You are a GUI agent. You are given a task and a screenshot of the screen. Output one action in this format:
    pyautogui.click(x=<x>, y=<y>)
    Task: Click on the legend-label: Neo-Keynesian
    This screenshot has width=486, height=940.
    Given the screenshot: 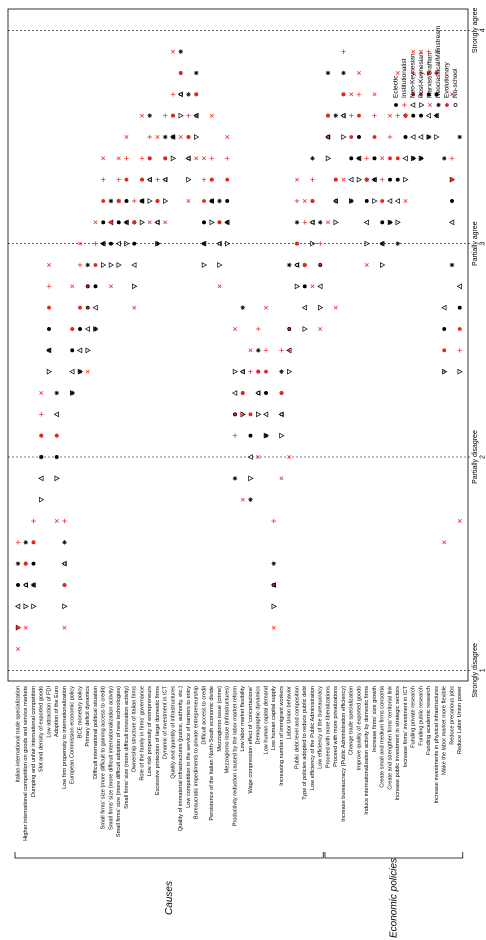 What is the action you would take?
    pyautogui.click(x=413, y=75)
    